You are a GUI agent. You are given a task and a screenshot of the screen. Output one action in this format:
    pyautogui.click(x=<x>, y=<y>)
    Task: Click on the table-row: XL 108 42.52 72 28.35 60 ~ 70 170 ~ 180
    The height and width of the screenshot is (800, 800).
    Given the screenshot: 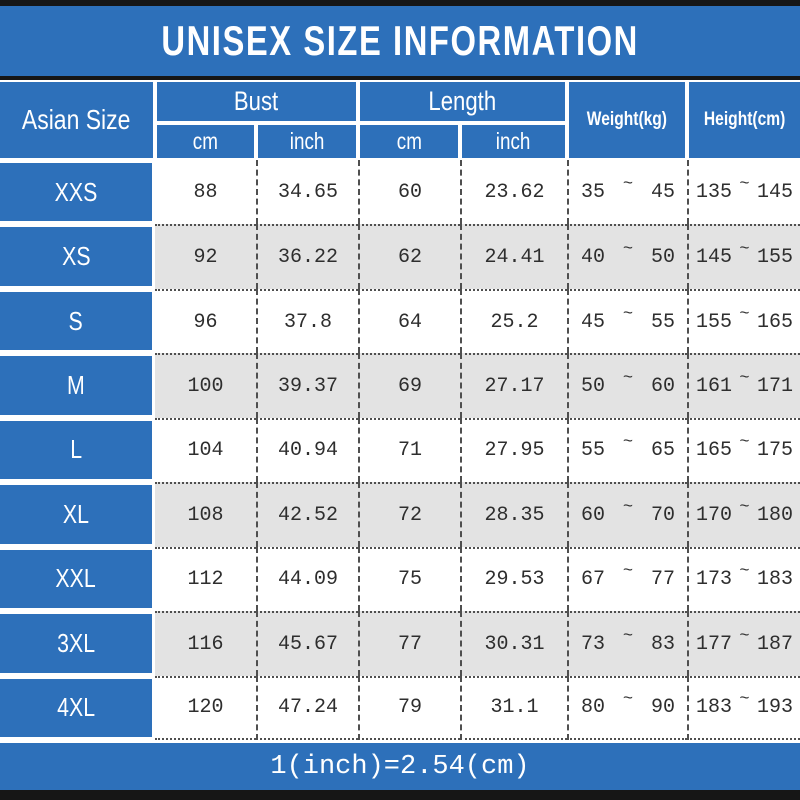 What is the action you would take?
    pyautogui.click(x=400, y=514)
    